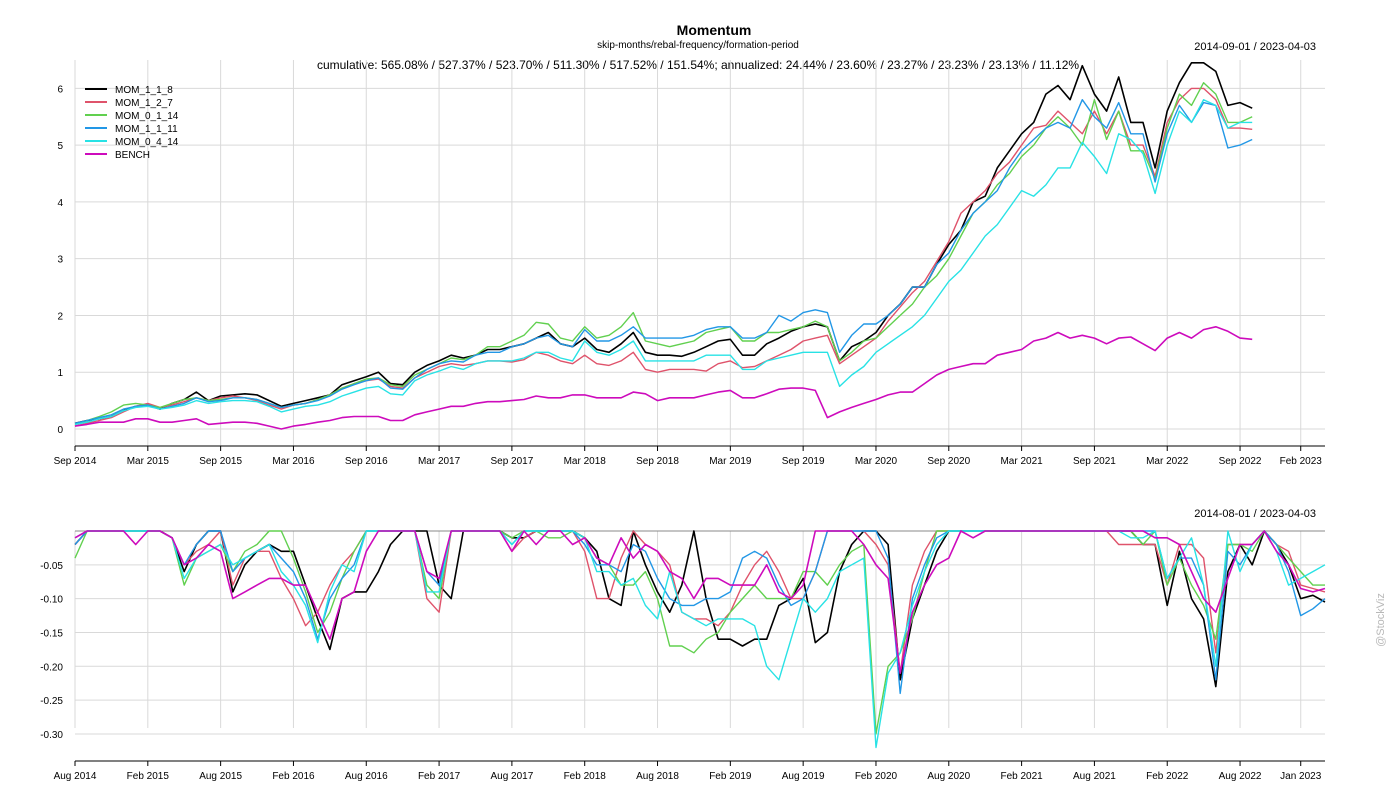 This screenshot has width=1400, height=800. I want to click on y-tick-label: 6, so click(60, 89).